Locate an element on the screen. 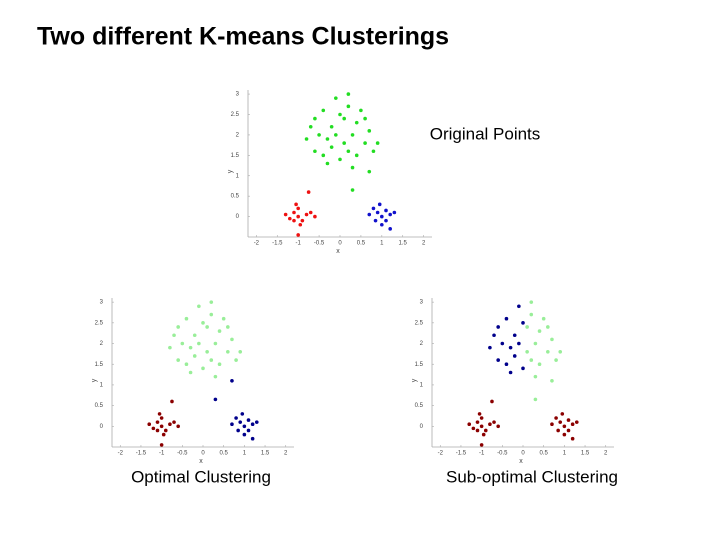 This screenshot has height=540, width=720. y-tick-label: 1 is located at coordinates (102, 385).